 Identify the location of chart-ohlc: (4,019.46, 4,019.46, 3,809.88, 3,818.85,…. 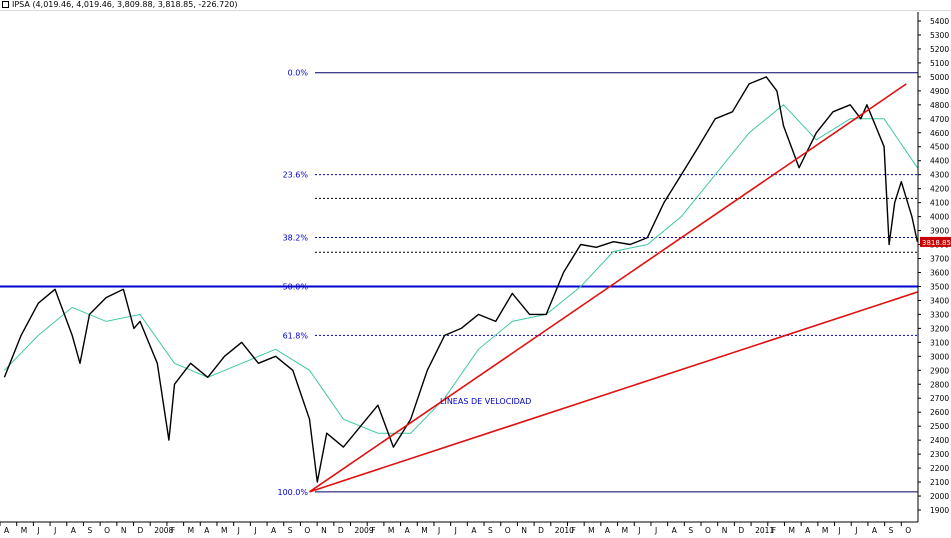
(135, 4).